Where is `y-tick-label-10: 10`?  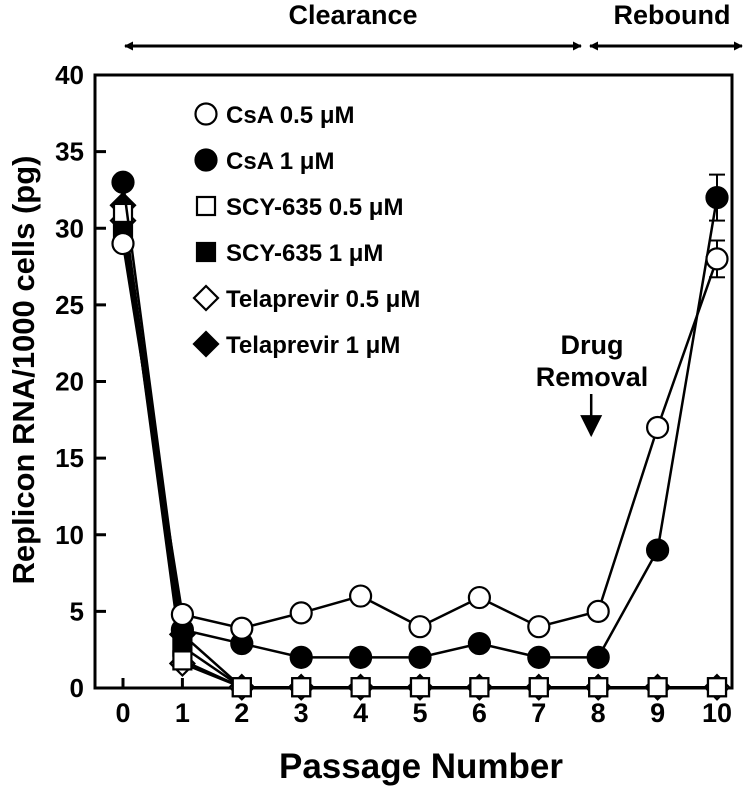 y-tick-label-10: 10 is located at coordinates (69, 535).